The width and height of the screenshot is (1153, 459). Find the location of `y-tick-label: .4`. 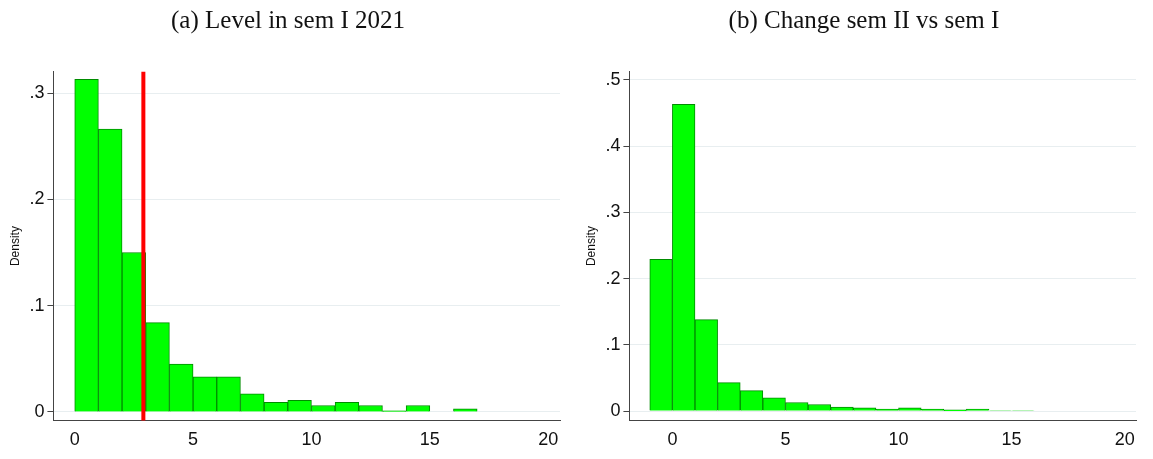

y-tick-label: .4 is located at coordinates (613, 145).